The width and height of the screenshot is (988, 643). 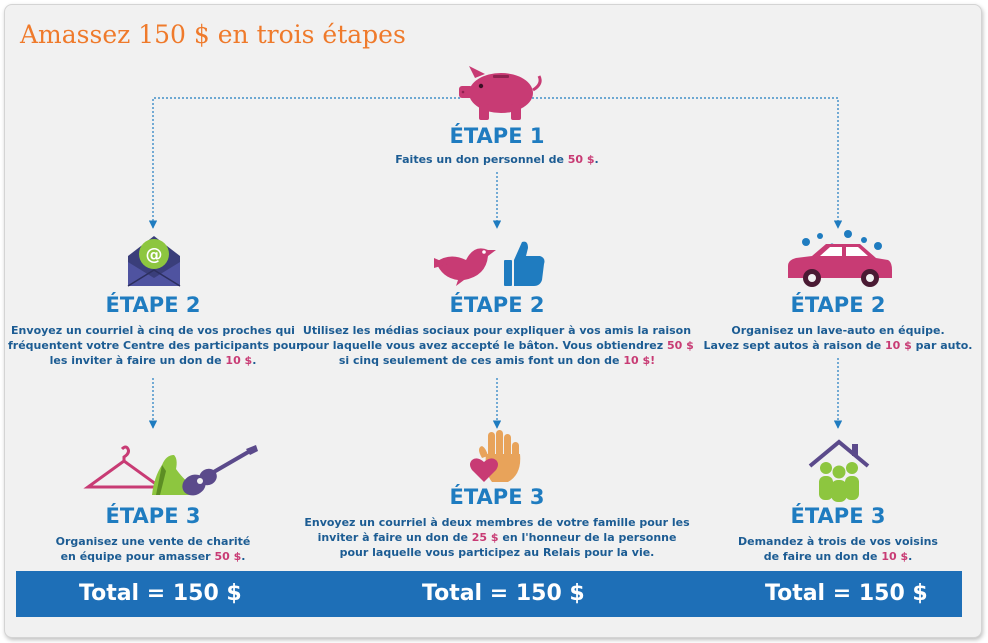 I want to click on guitar-icon, so click(x=220, y=470).